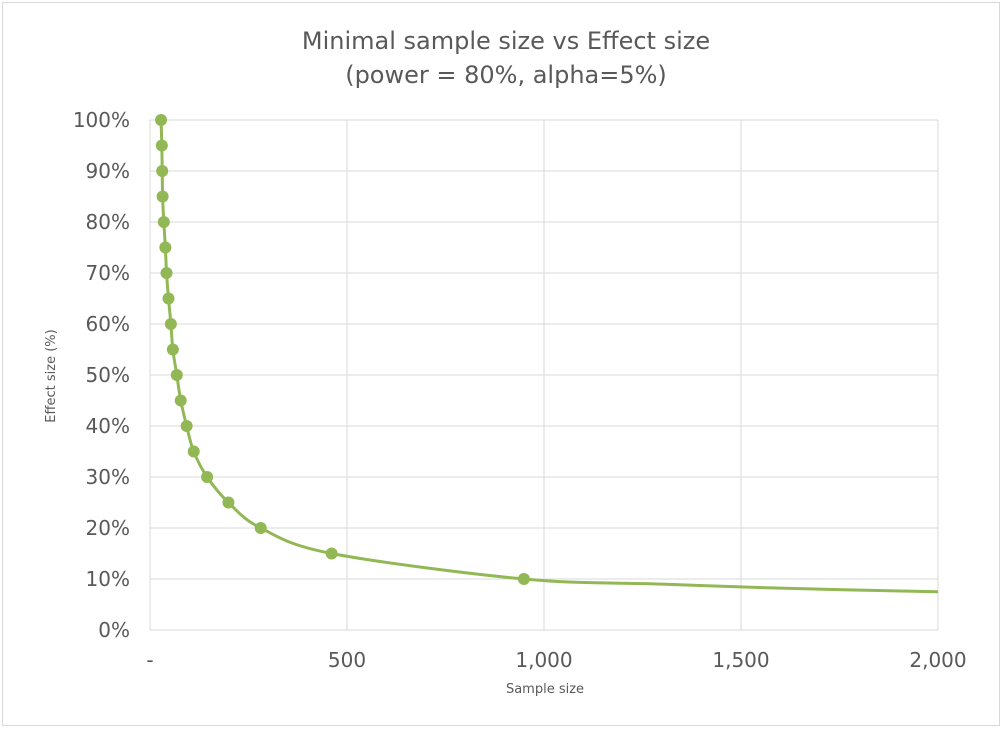  Describe the element at coordinates (108, 579) in the screenshot. I see `y-tick-label: 10%` at that location.